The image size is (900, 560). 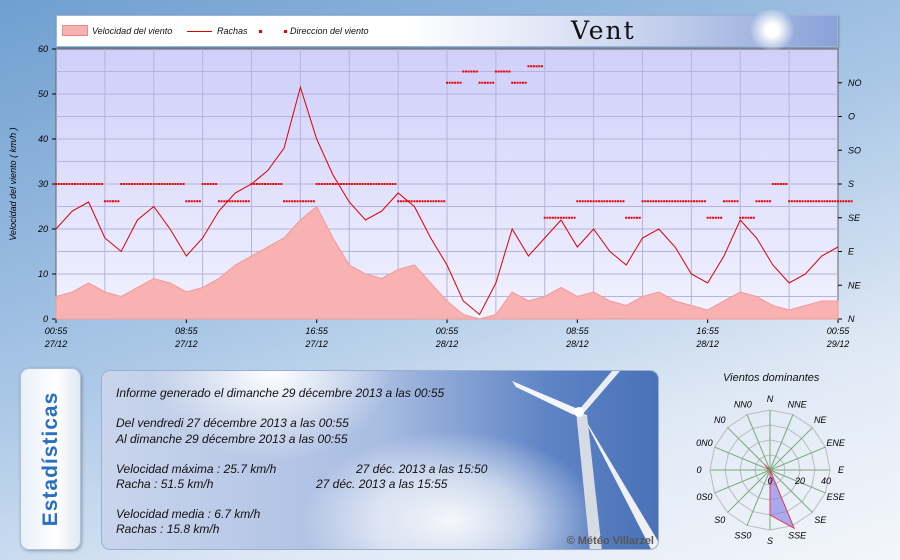 I want to click on rose-direction-label: SSE, so click(x=797, y=536).